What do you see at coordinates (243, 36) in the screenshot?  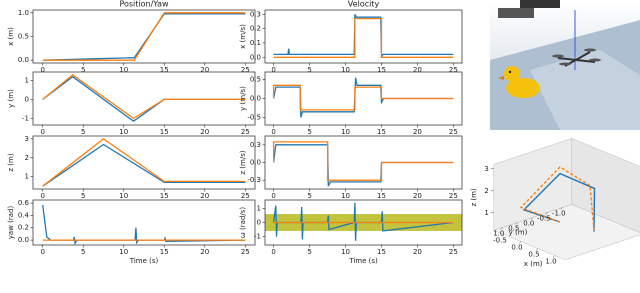 I see `y-axis-label: x (m/s)` at bounding box center [243, 36].